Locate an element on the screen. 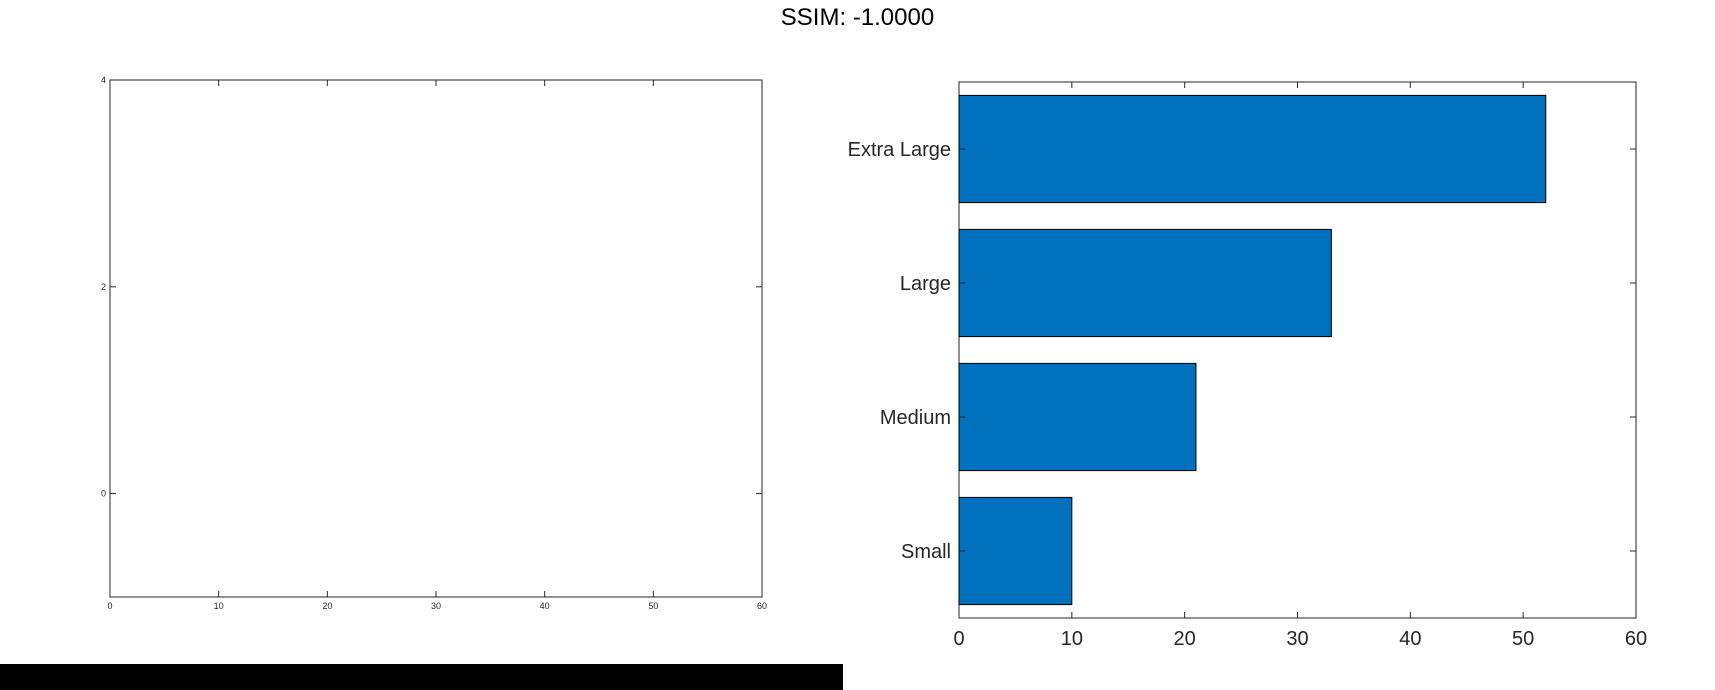 The height and width of the screenshot is (690, 1715). figure-title: SSIM: -1.0000 is located at coordinates (857, 17).